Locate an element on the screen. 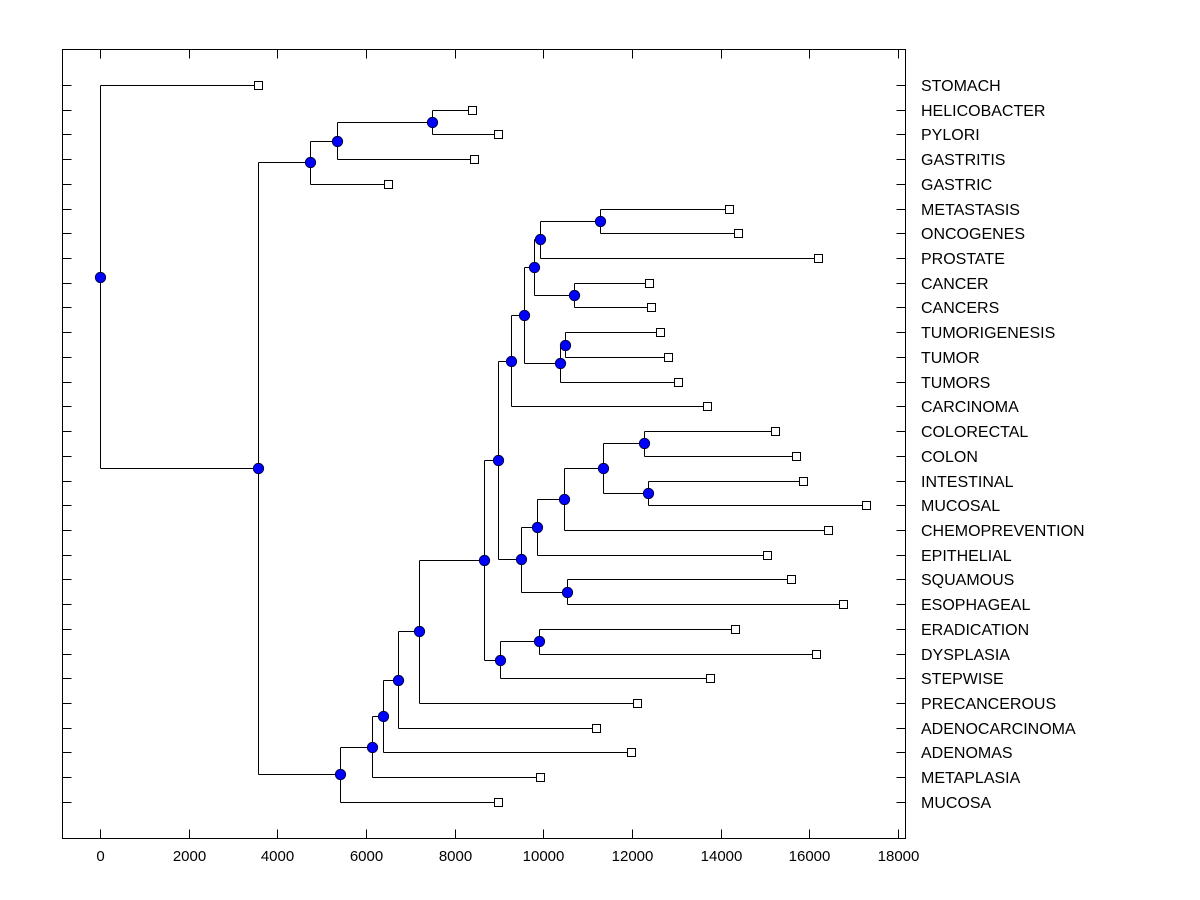 The image size is (1200, 900). leaf-label: STEPWISE is located at coordinates (962, 679).